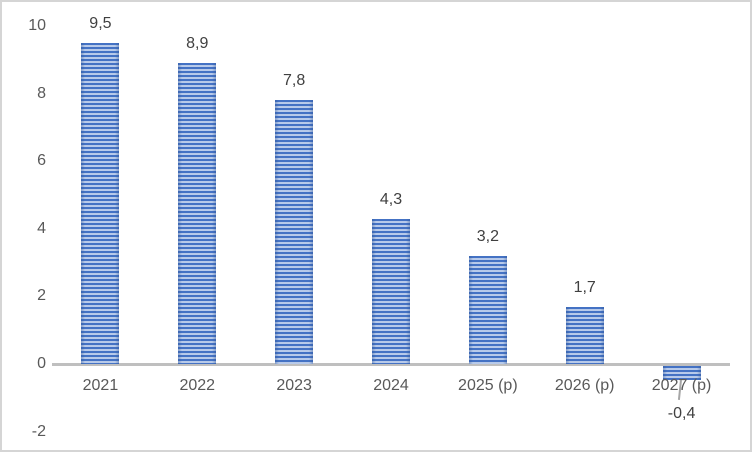 The width and height of the screenshot is (752, 452). What do you see at coordinates (294, 81) in the screenshot?
I see `data-label: 7,8` at bounding box center [294, 81].